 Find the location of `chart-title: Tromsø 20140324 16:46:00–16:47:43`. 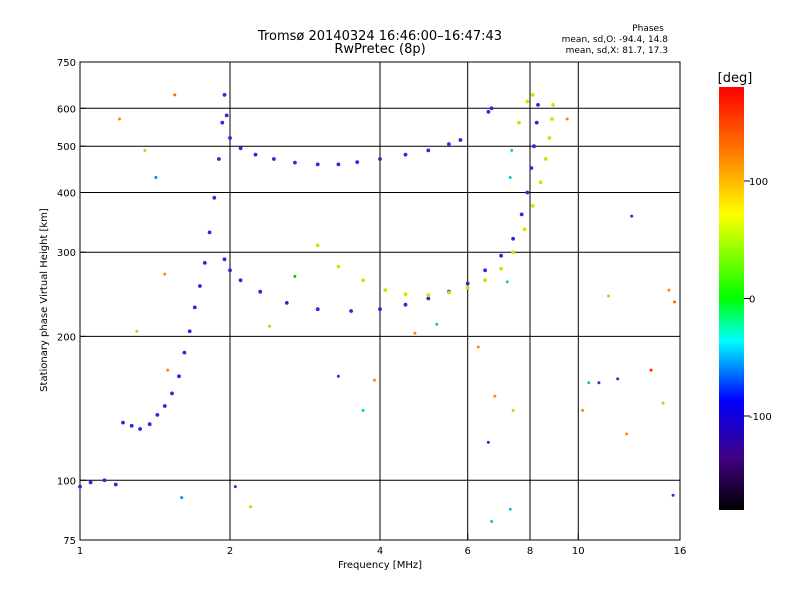

chart-title: Tromsø 20140324 16:46:00–16:47:43 is located at coordinates (379, 36).